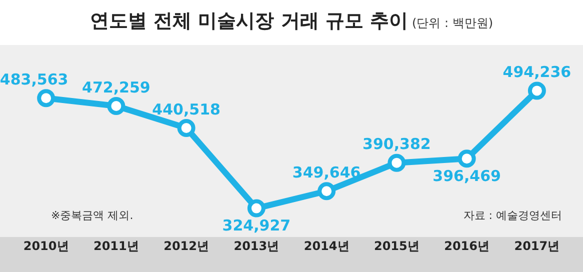 This screenshot has height=272, width=583. I want to click on data-label: 396,469, so click(466, 176).